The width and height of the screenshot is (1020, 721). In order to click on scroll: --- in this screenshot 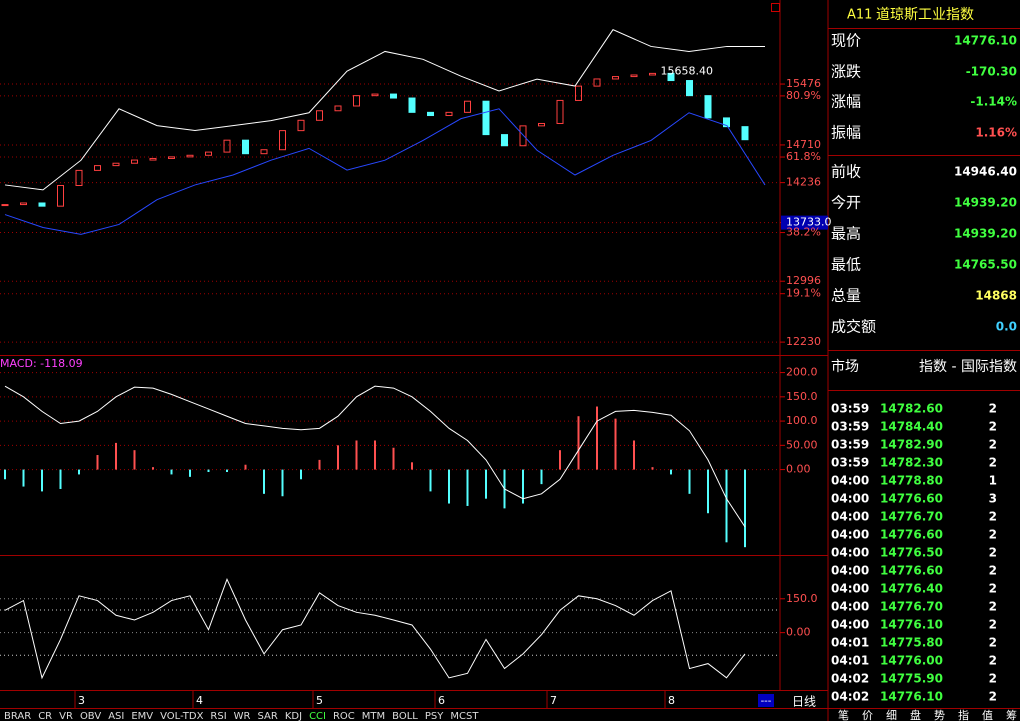, I will do `click(766, 701)`.